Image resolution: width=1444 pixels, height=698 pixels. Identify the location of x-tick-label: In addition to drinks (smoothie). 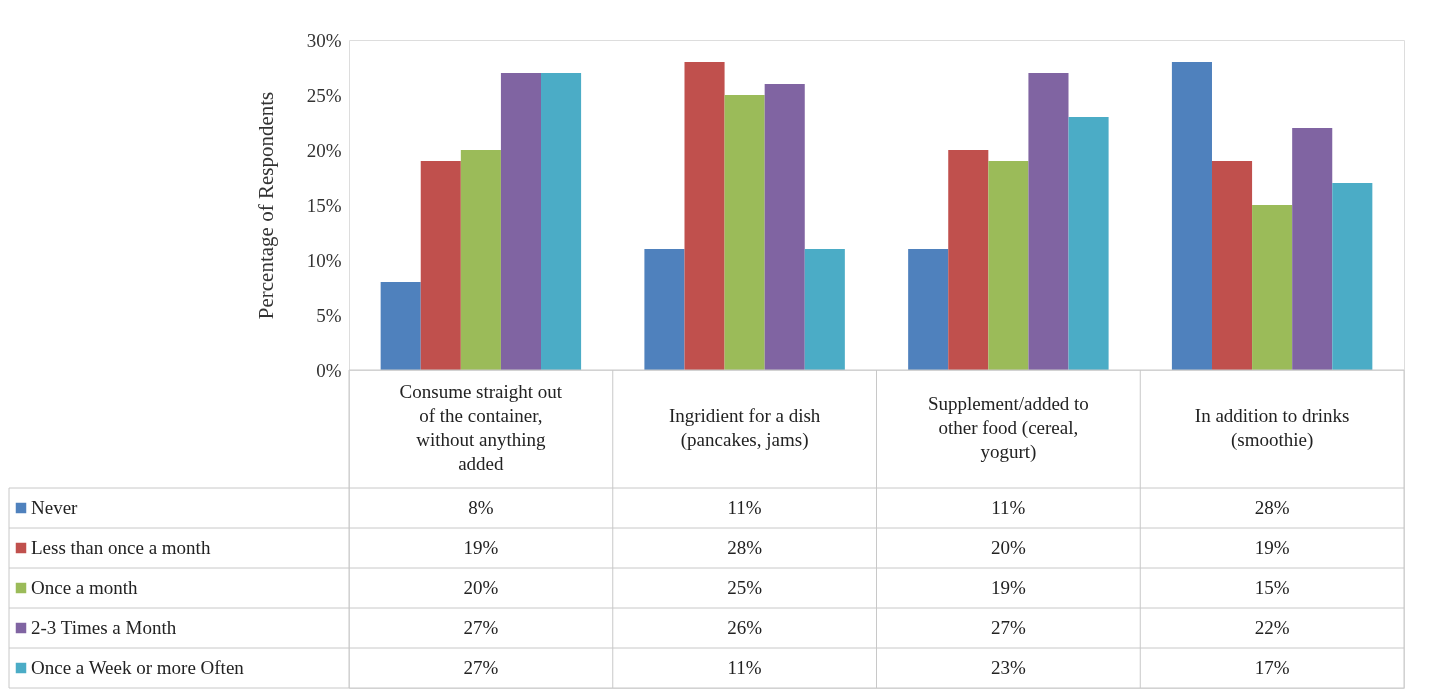
(1272, 428).